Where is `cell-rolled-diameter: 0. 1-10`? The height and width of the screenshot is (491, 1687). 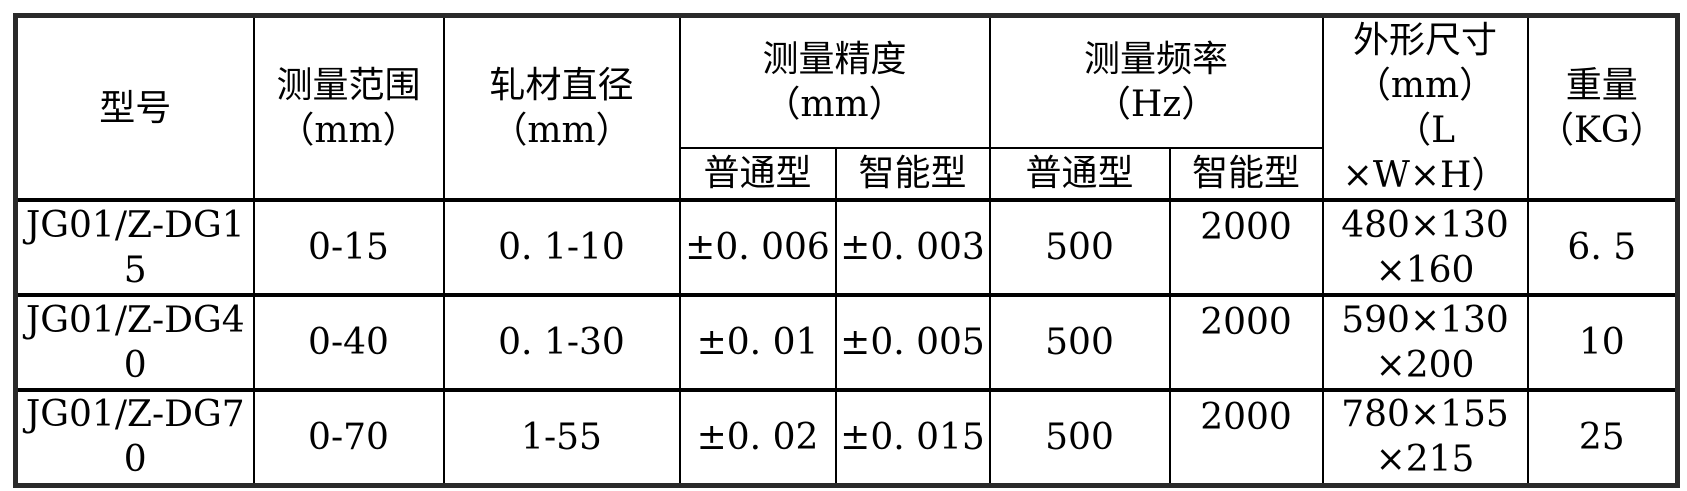
cell-rolled-diameter: 0. 1-10 is located at coordinates (561, 247).